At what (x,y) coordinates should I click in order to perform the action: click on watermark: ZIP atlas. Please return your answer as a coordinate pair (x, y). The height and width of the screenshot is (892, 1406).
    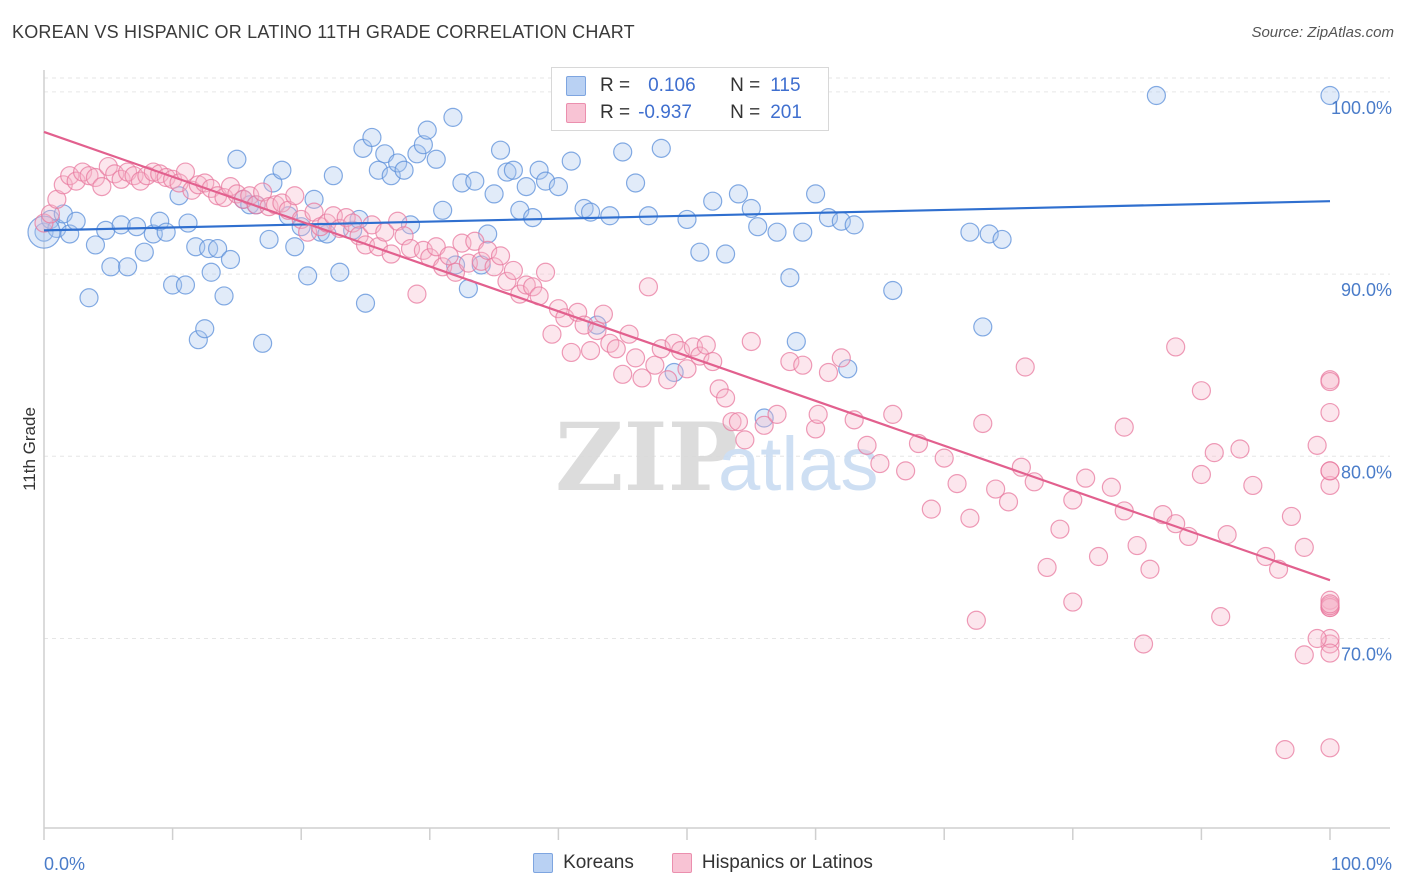
    Looking at the image, I should click on (717, 458).